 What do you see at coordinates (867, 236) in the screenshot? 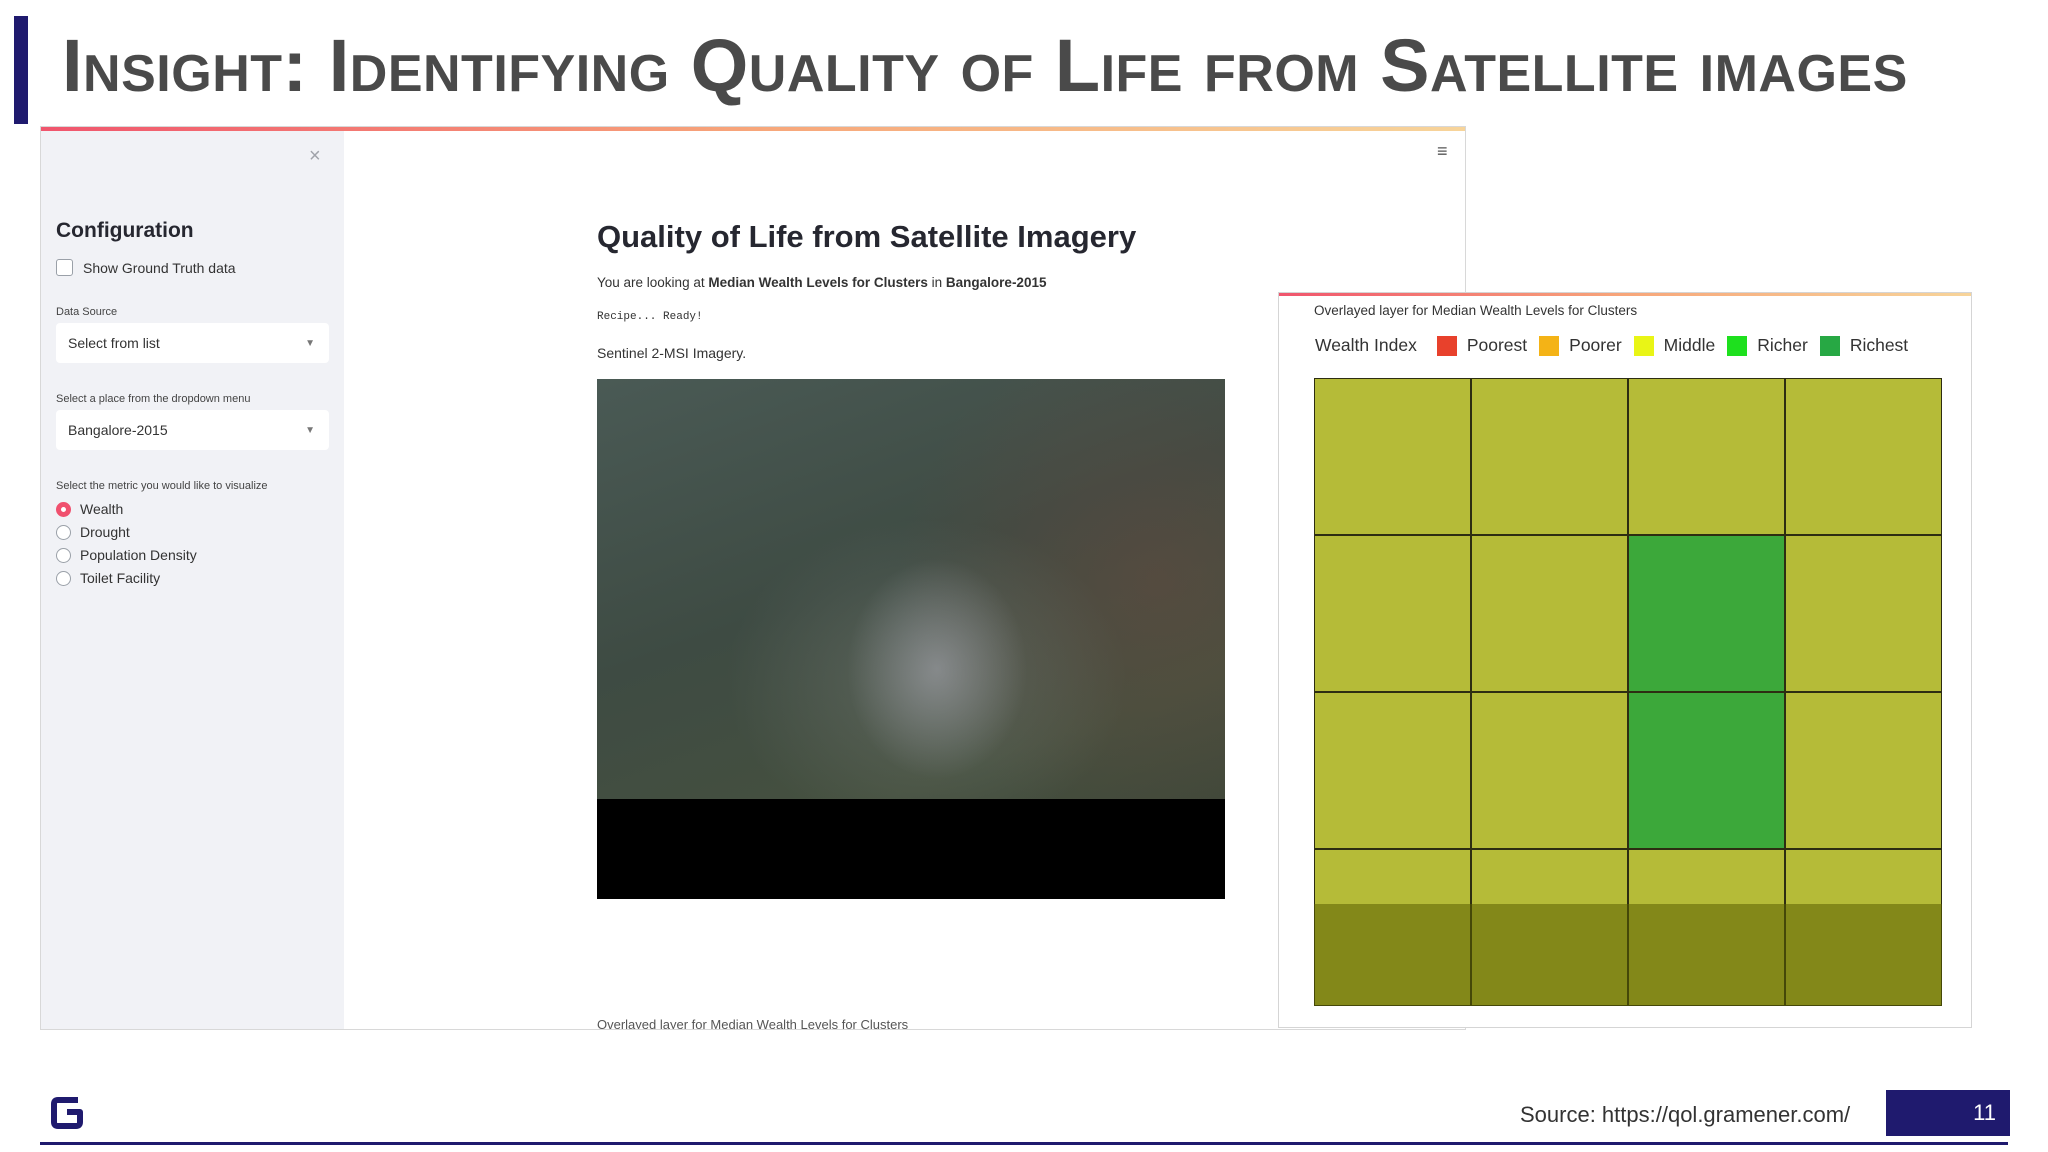
I see `main-title: Quality of Life from Satellite Imagery` at bounding box center [867, 236].